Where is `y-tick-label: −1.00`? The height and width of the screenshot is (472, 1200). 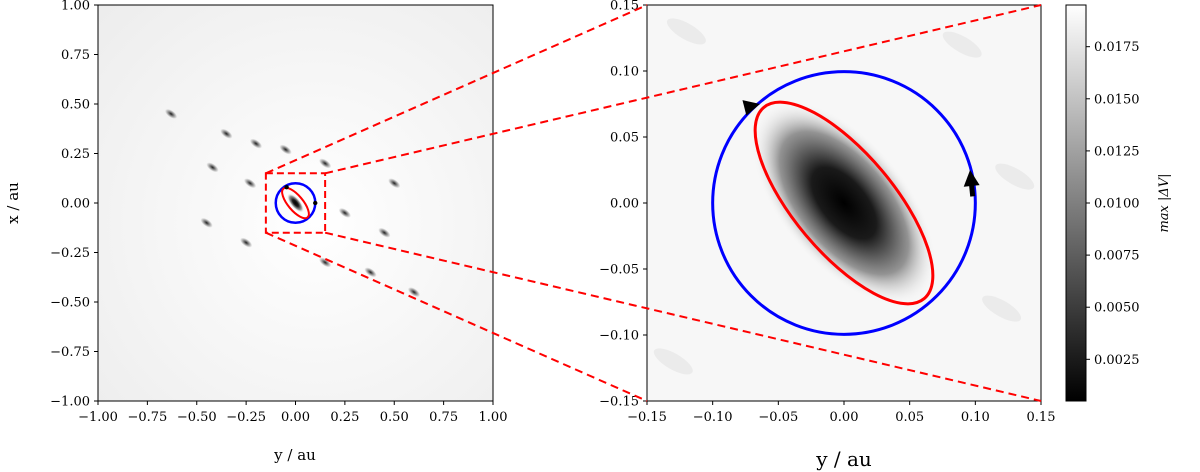
y-tick-label: −1.00 is located at coordinates (70, 402).